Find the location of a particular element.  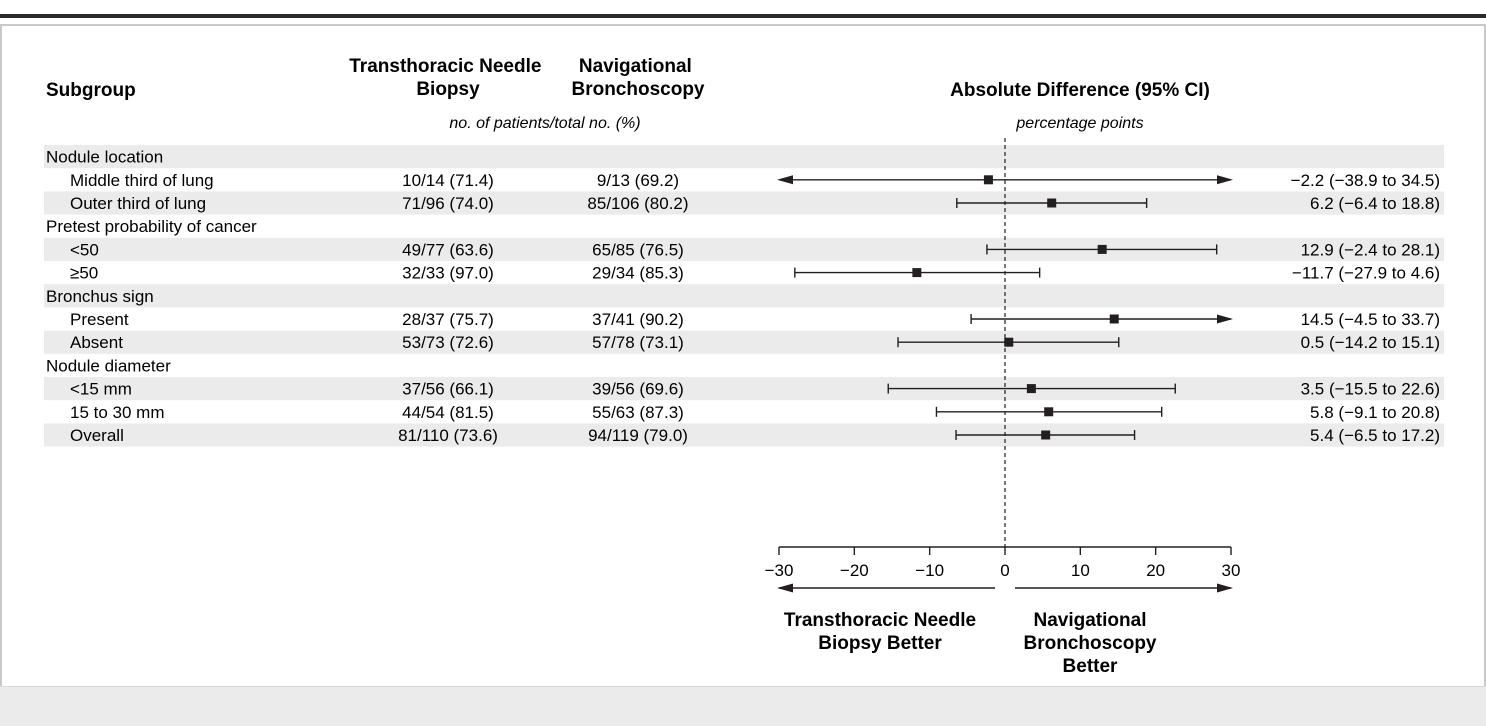

tnb-value: 53/73 (72.6) is located at coordinates (448, 342).